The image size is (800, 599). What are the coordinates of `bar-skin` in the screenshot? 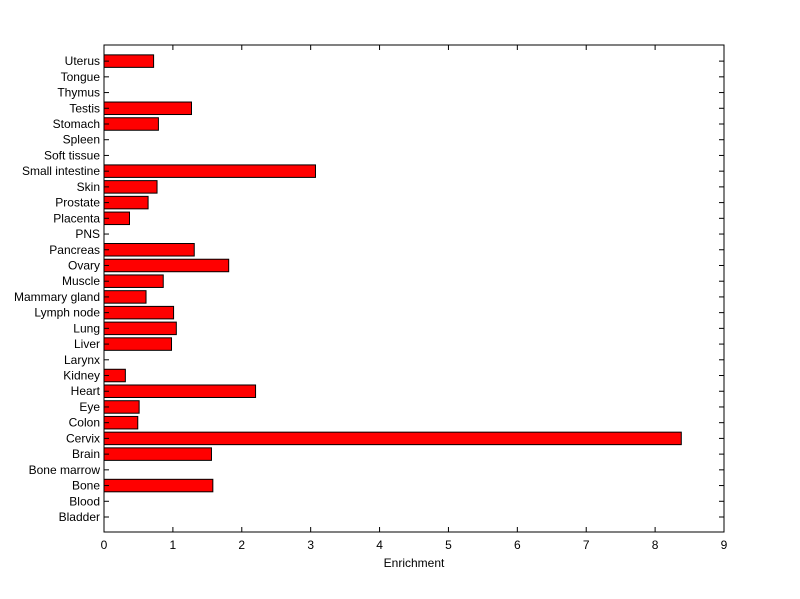 It's located at (130, 187).